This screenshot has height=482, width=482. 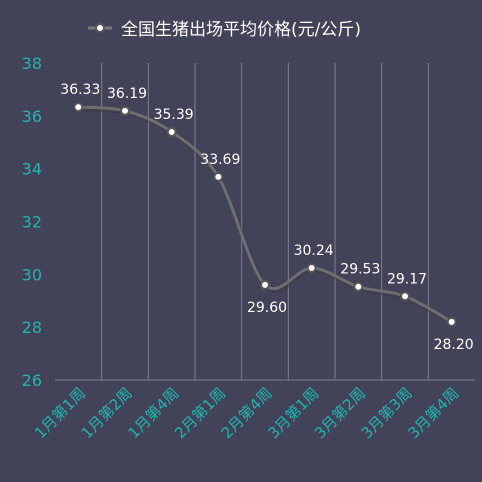 I want to click on legend: 全国生猪出场平均价格(元/公斤), so click(x=224, y=30).